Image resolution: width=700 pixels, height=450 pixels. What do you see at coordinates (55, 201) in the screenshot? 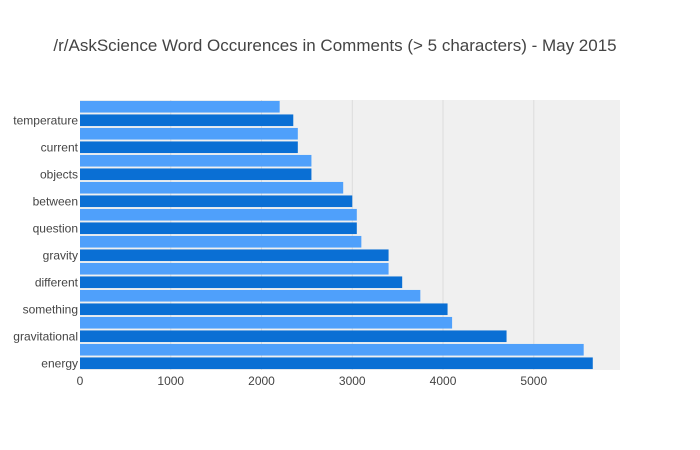
I see `y-tick-label: between` at bounding box center [55, 201].